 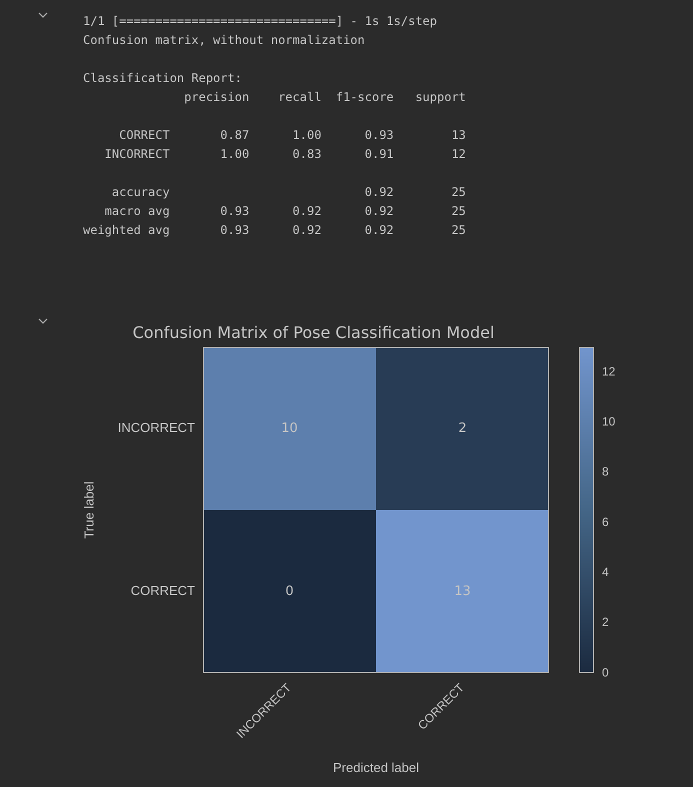 What do you see at coordinates (462, 428) in the screenshot?
I see `data-label: 2` at bounding box center [462, 428].